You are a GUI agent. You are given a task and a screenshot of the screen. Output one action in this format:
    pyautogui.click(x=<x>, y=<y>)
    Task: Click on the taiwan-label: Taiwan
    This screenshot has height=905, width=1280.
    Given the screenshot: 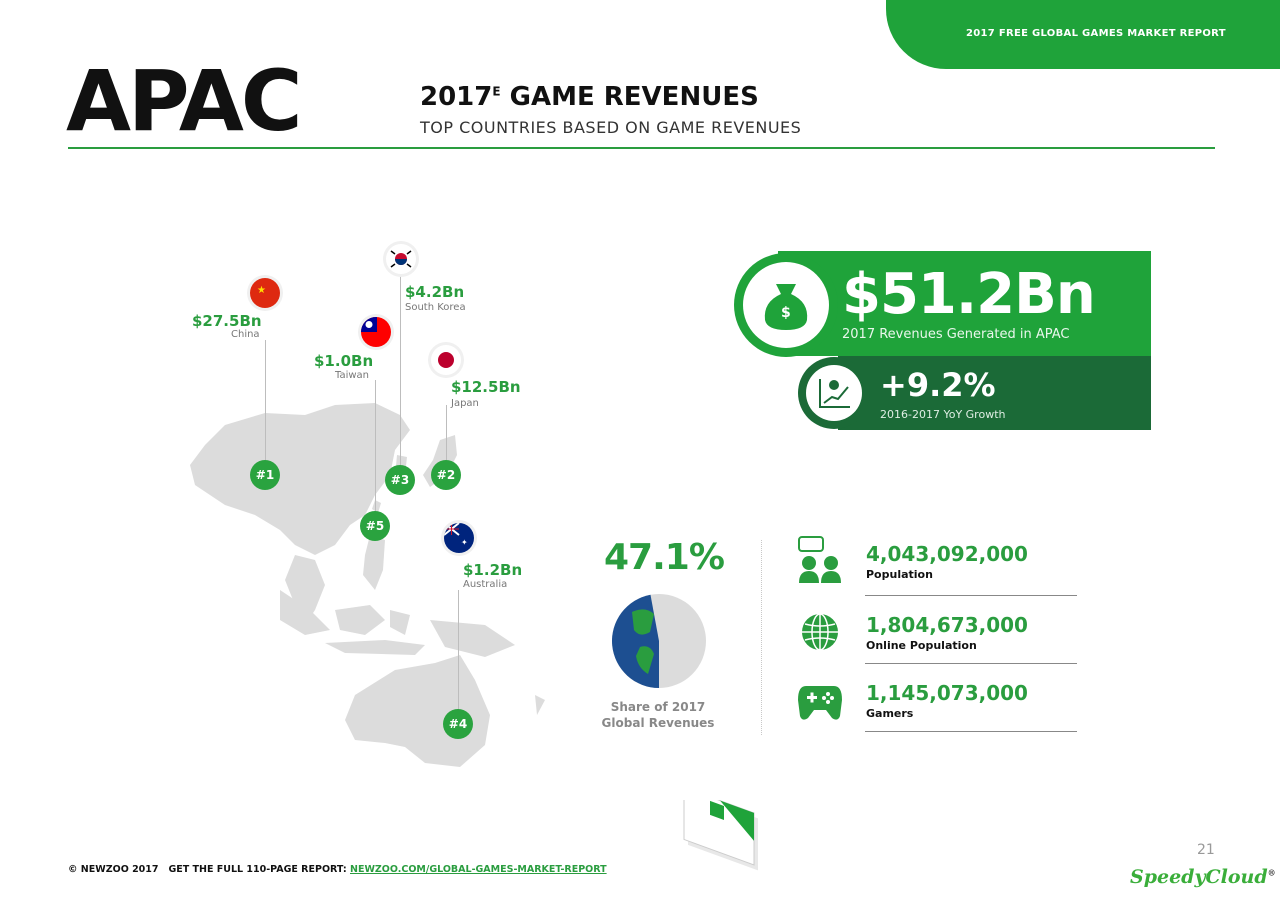 What is the action you would take?
    pyautogui.click(x=352, y=375)
    